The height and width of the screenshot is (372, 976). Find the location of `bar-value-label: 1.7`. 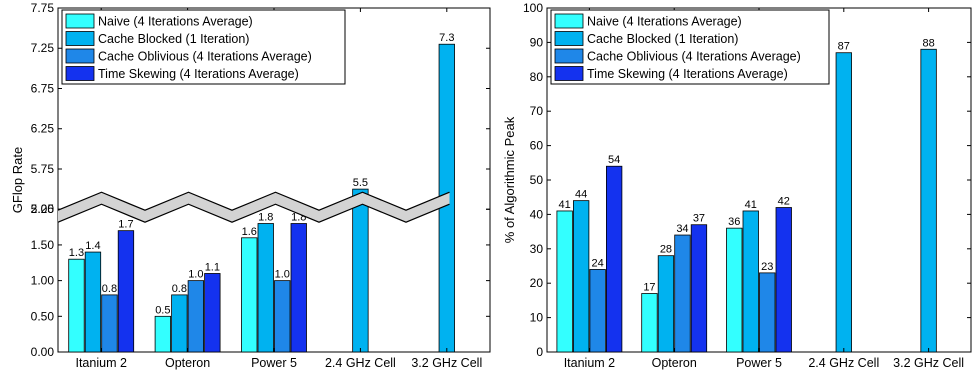

bar-value-label: 1.7 is located at coordinates (125, 225).